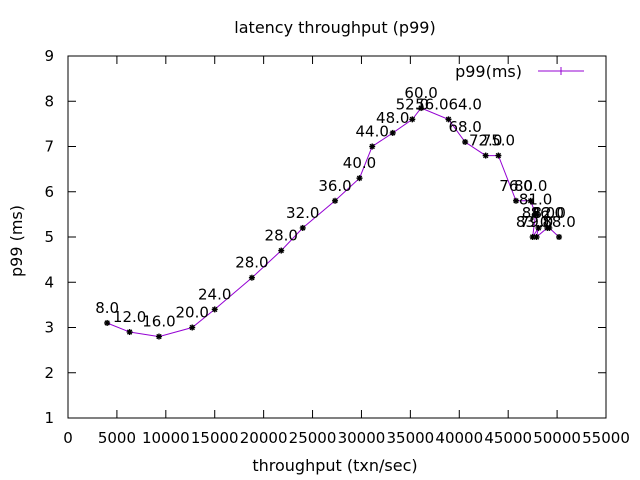 The width and height of the screenshot is (640, 480). Describe the element at coordinates (49, 373) in the screenshot. I see `y-tick-label: 2` at that location.